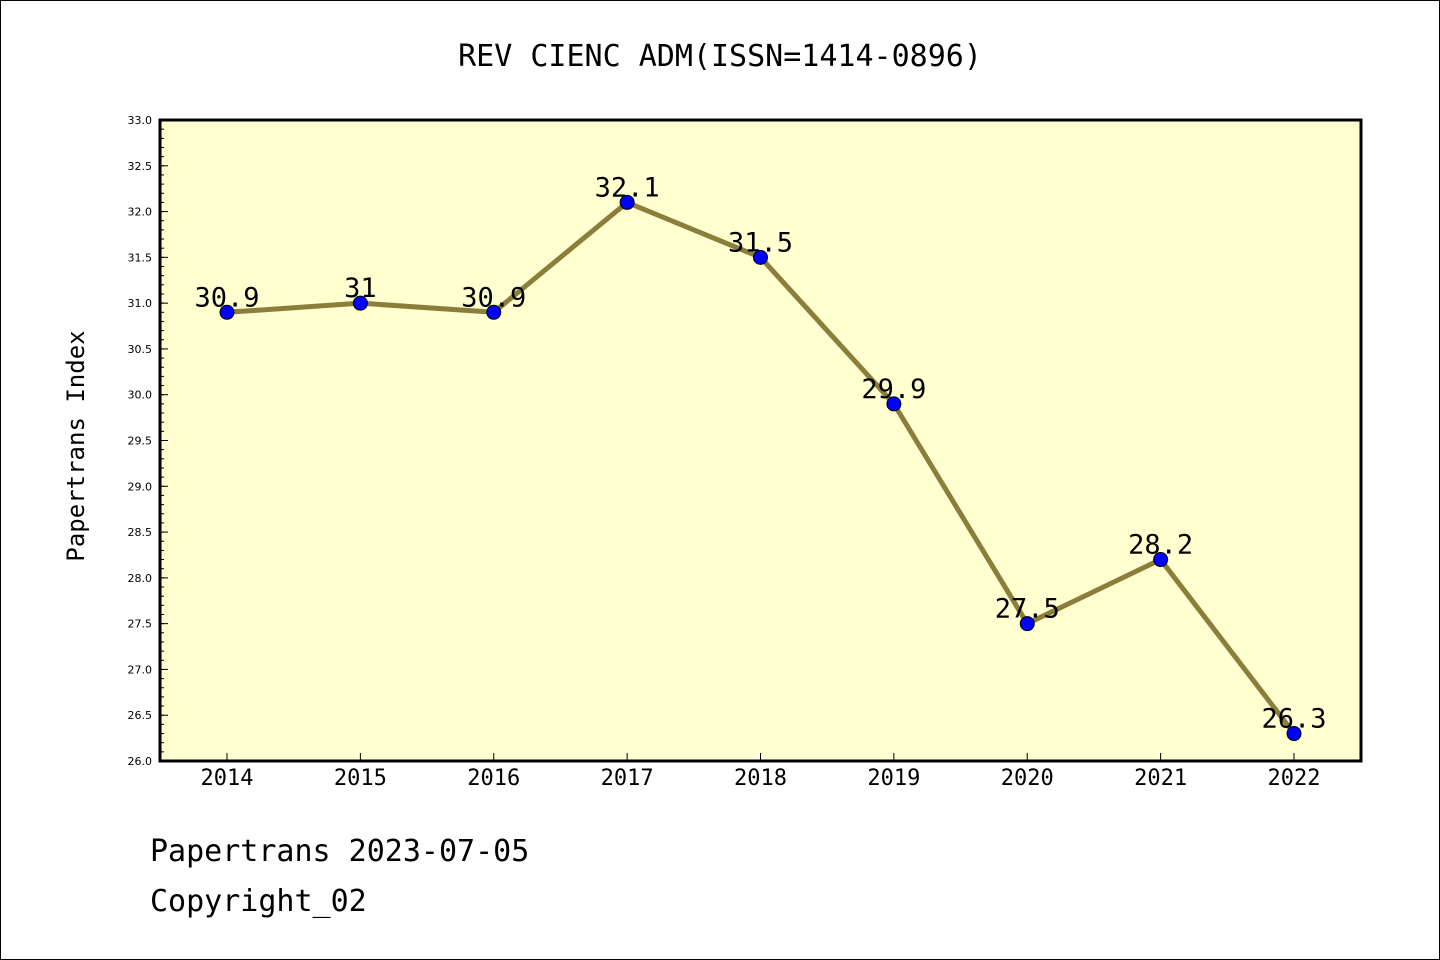 The width and height of the screenshot is (1440, 960). What do you see at coordinates (140, 395) in the screenshot?
I see `y-tick-label: 30.0` at bounding box center [140, 395].